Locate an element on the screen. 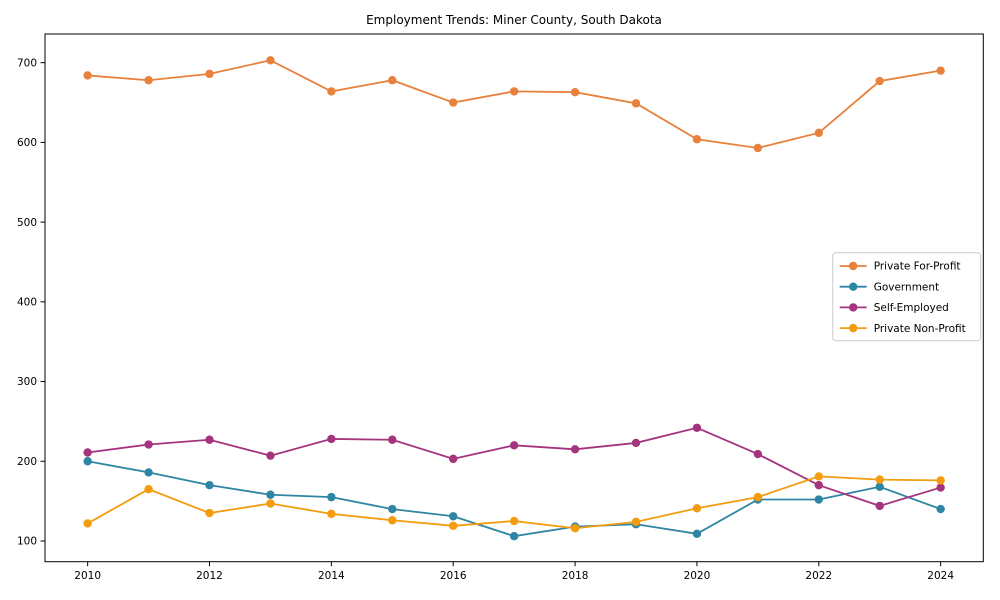 The height and width of the screenshot is (600, 1000). legend-label-self-employed: Self-Employed is located at coordinates (911, 308).